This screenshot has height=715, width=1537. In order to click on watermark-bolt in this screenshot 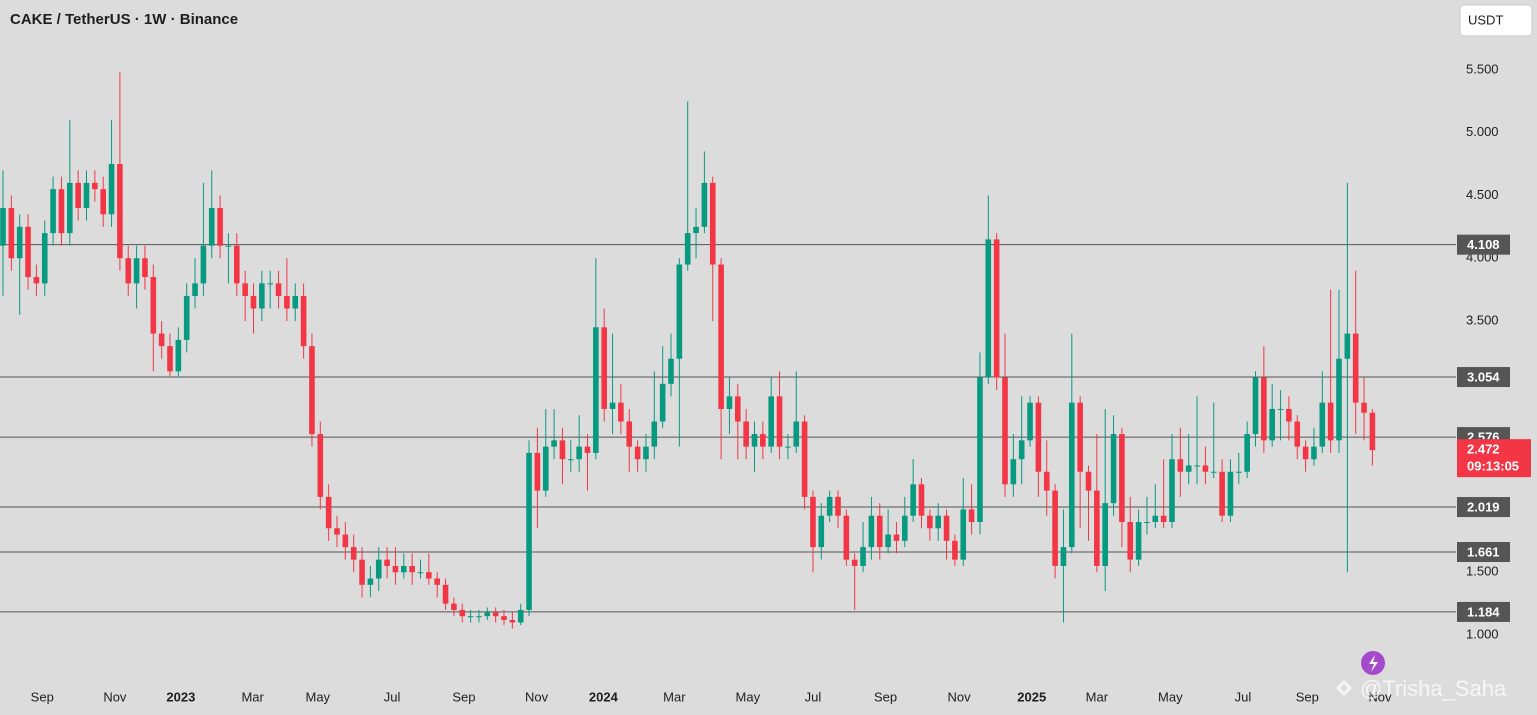, I will do `click(1373, 663)`.